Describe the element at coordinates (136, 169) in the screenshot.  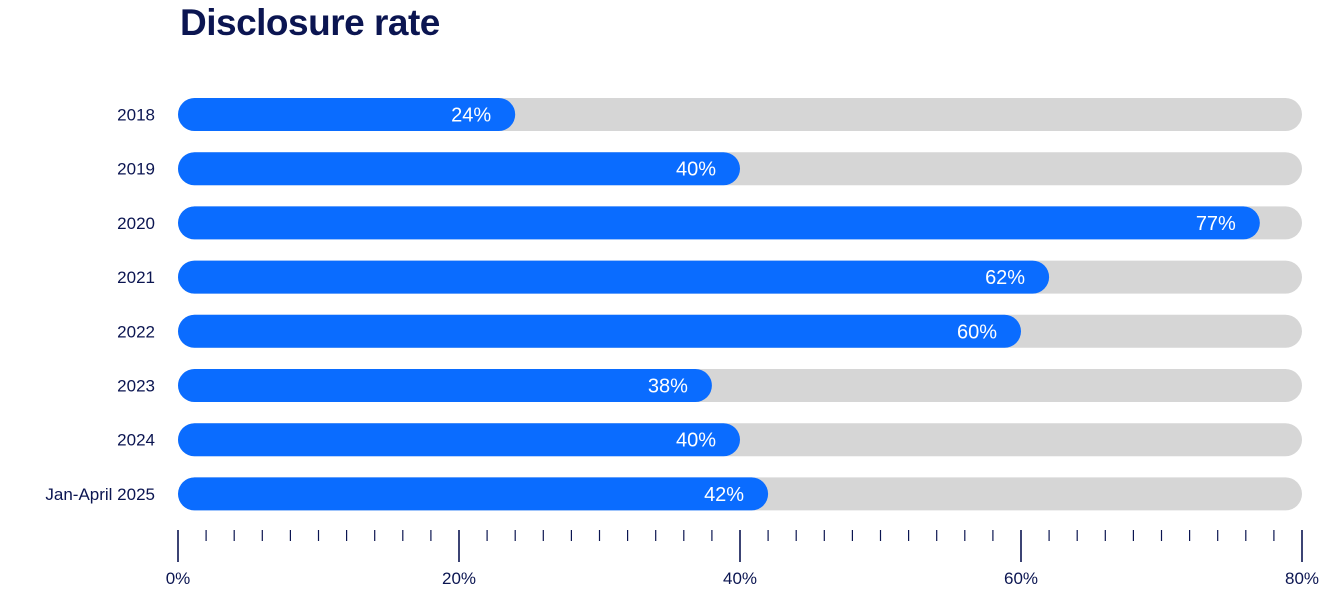
I see `category-label: 2019` at that location.